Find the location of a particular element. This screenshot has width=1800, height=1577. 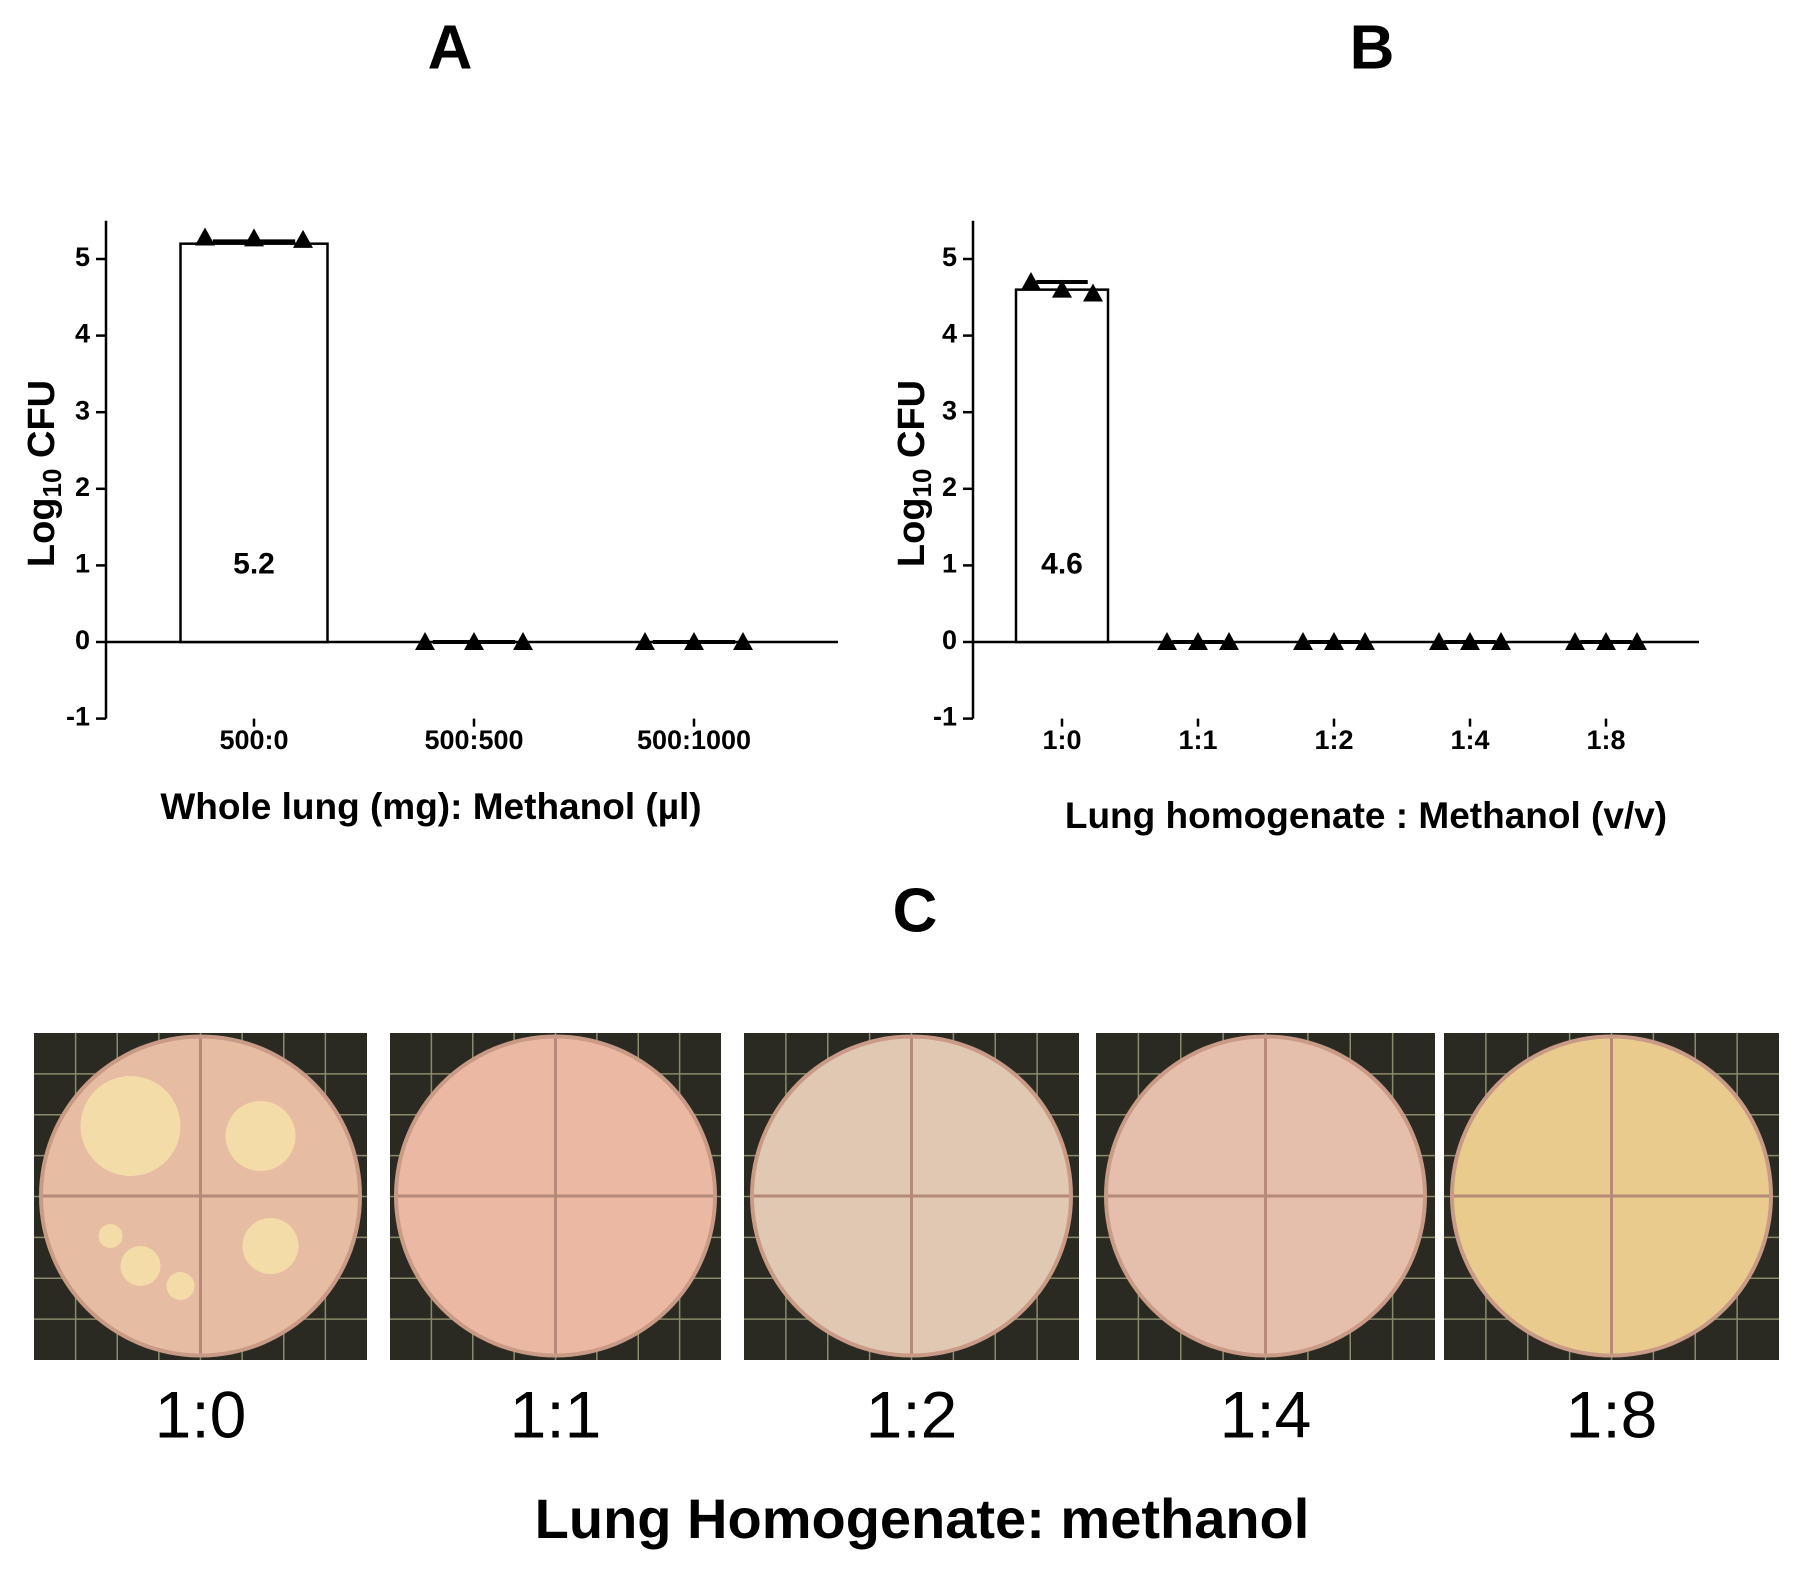

panel-label: B is located at coordinates (1372, 47).